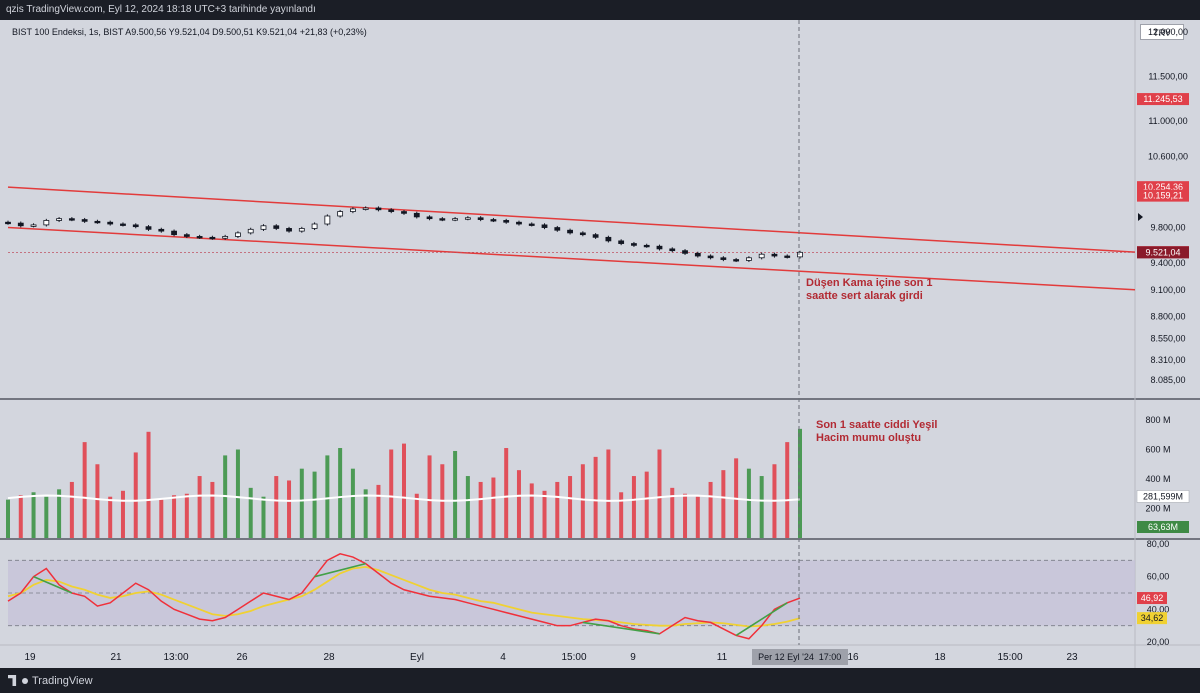  What do you see at coordinates (1162, 32) in the screenshot?
I see `currency-selector: TRY` at bounding box center [1162, 32].